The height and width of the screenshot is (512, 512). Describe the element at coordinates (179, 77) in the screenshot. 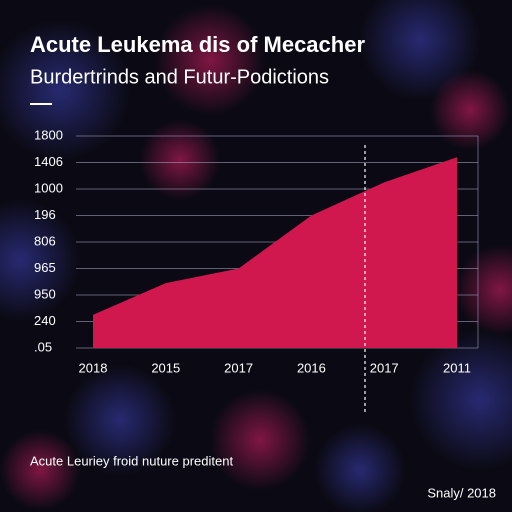

I see `chart-subtitle: Burdertrinds and Futur-Podictions` at that location.